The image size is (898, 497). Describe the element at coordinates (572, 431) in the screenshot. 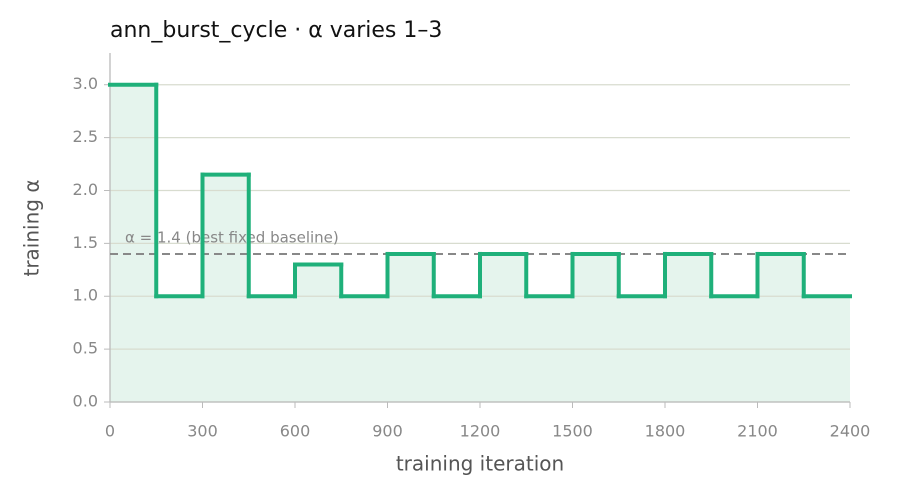

I see `x-tick-label: 1500` at that location.